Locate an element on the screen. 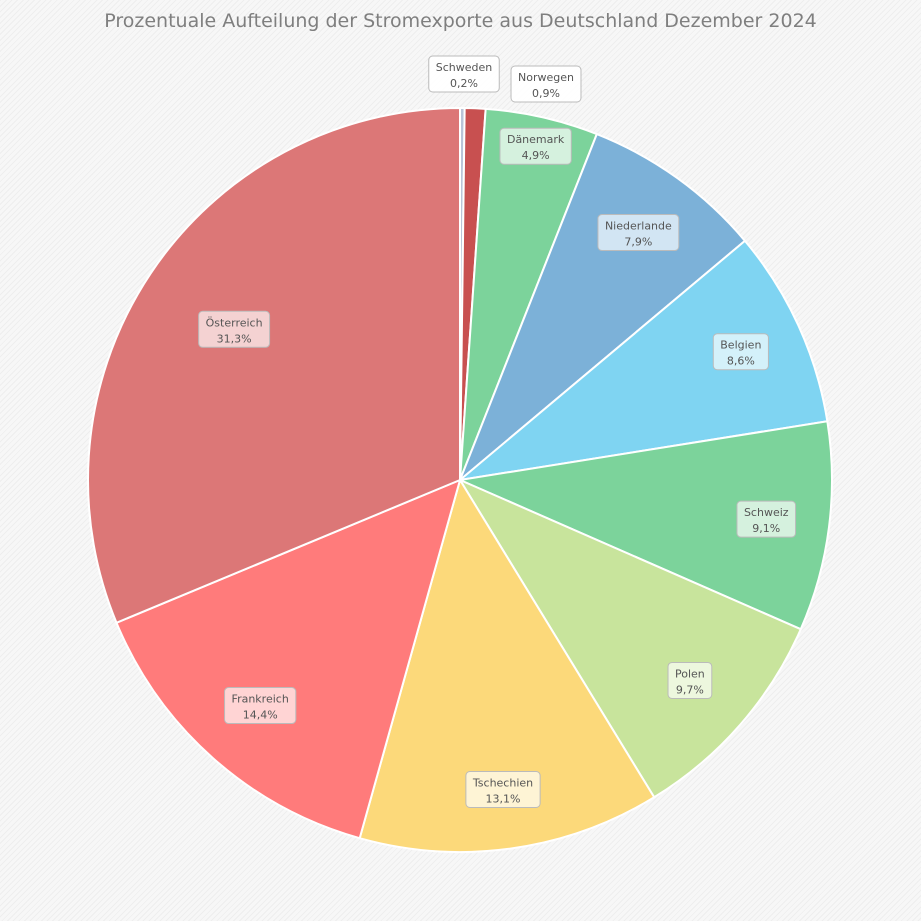 The image size is (921, 921). data-label-niederlande: Niederlande 7,9% is located at coordinates (638, 233).